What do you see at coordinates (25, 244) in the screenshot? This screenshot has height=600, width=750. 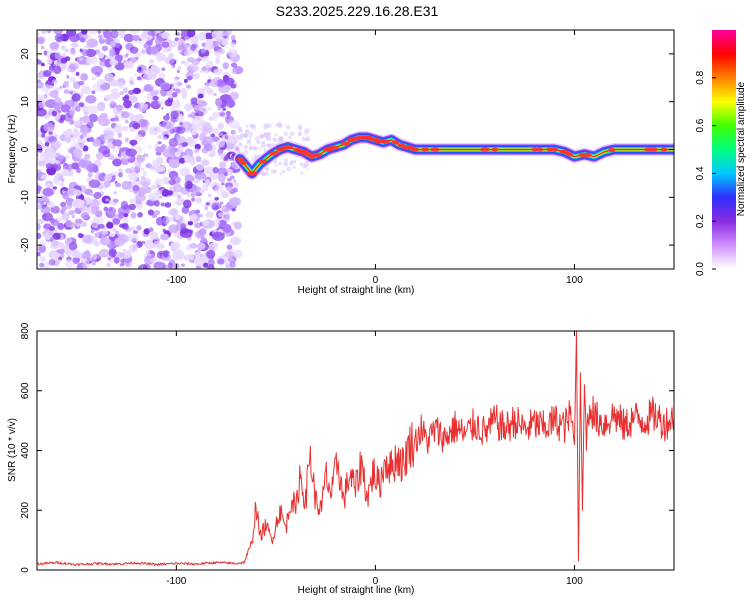 I see `spectrogram-y-tick-label: -20` at bounding box center [25, 244].